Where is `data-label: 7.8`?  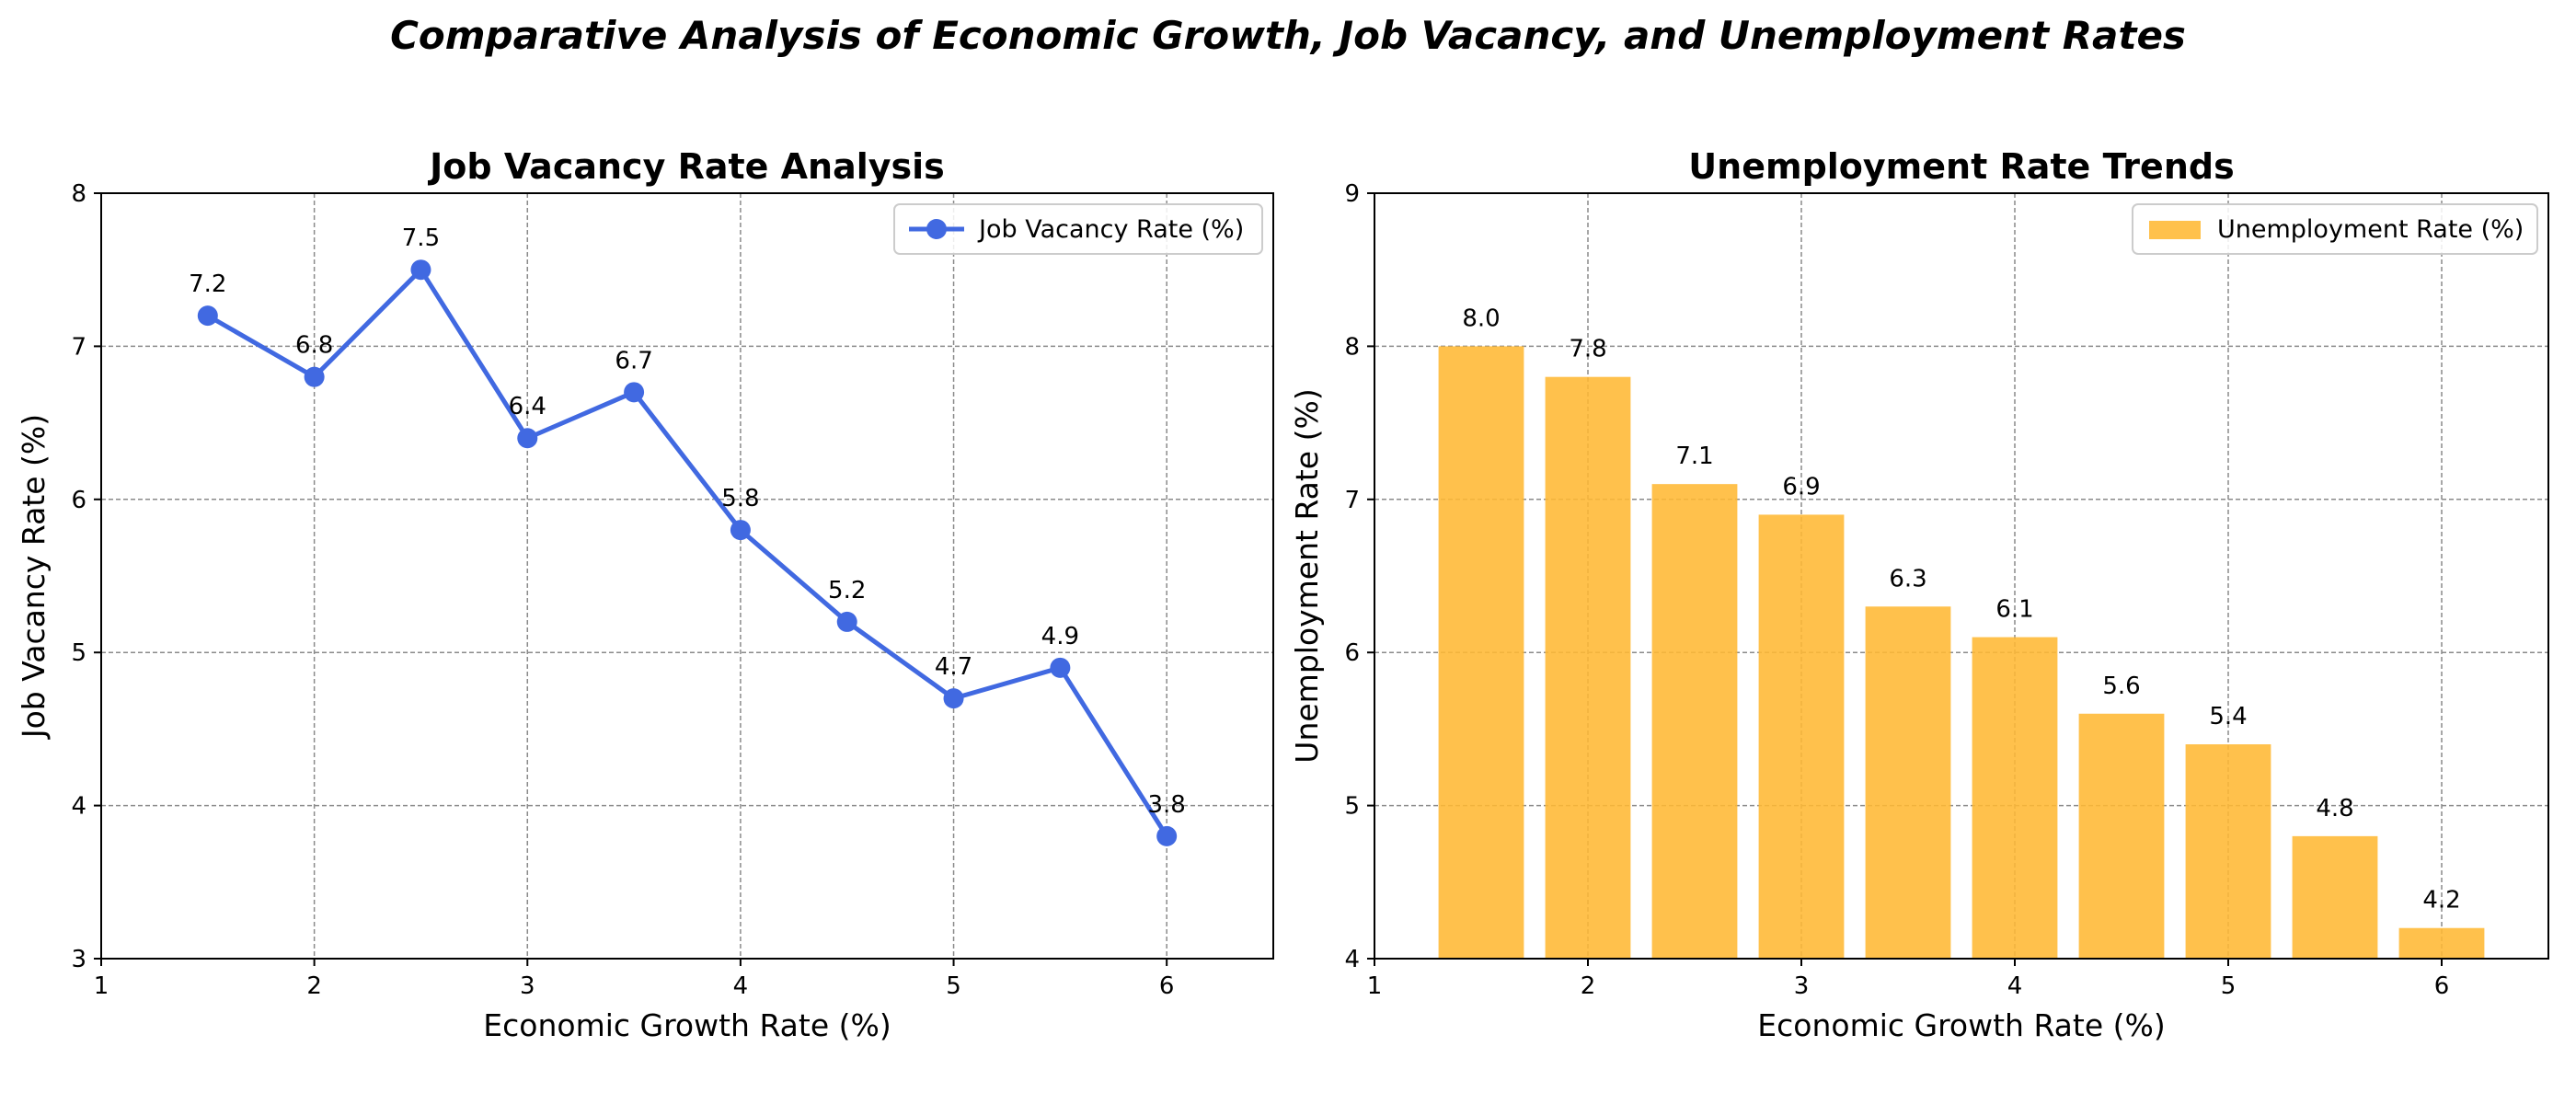 data-label: 7.8 is located at coordinates (1587, 349).